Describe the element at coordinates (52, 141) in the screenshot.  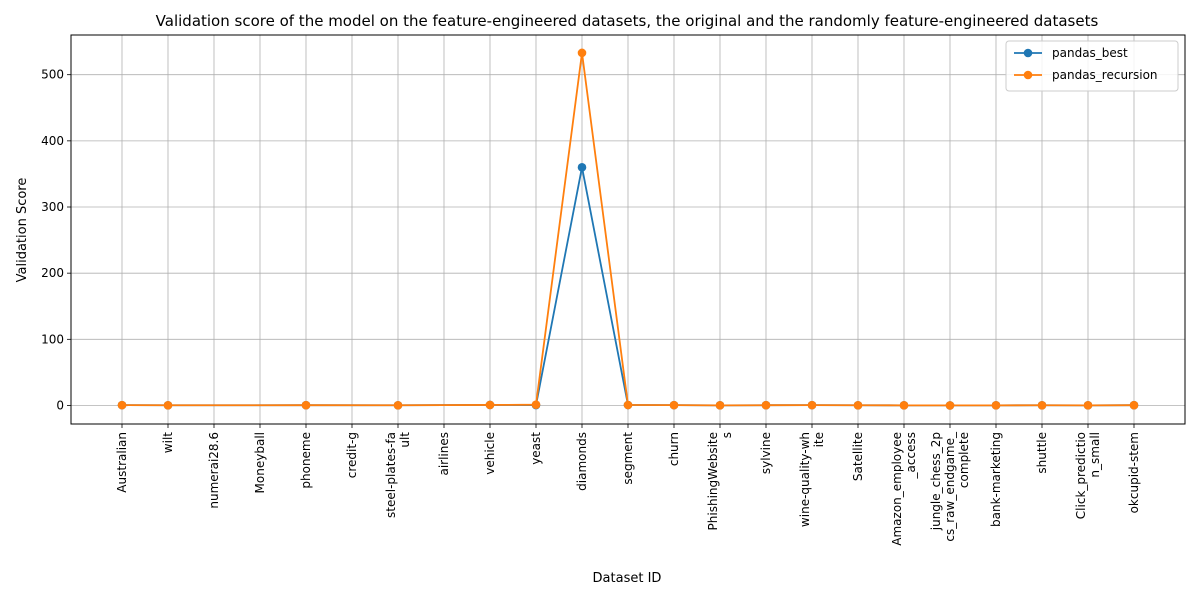
I see `y-tick-label: 400` at that location.